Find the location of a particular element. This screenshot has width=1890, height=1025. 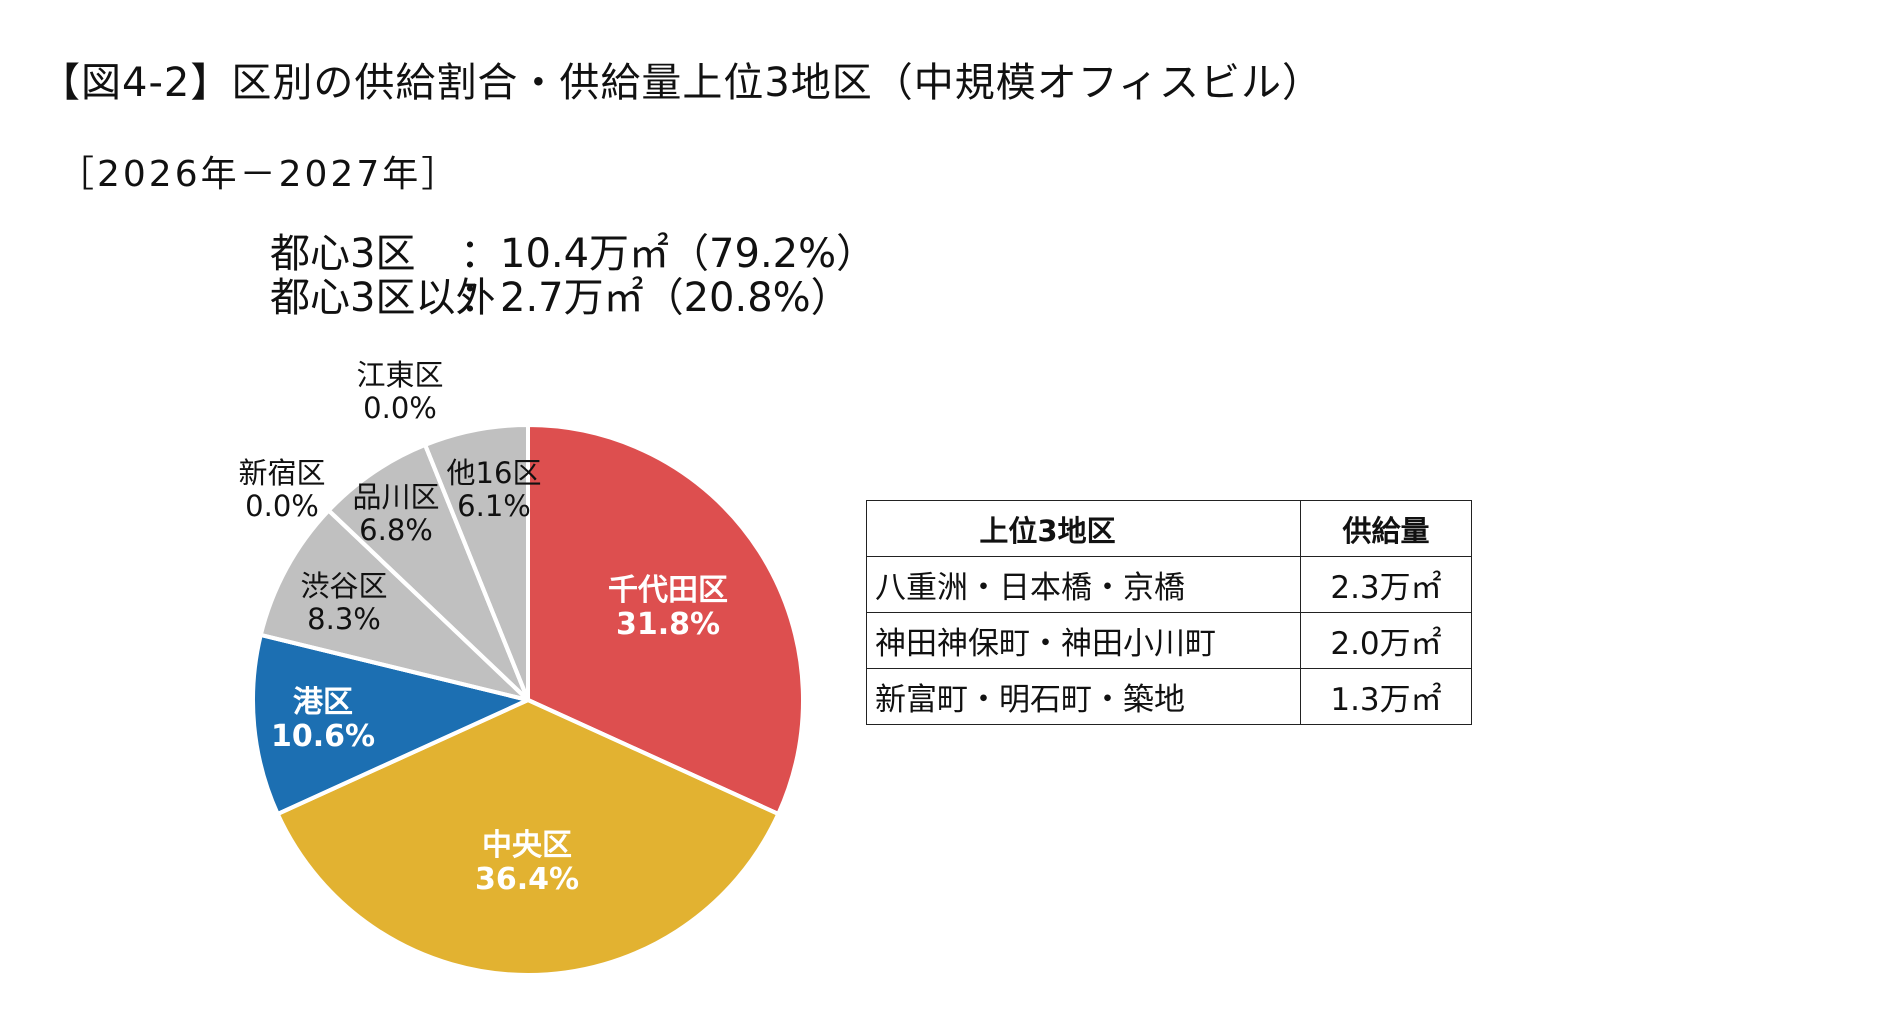

slice-name: 港区 is located at coordinates (323, 702).